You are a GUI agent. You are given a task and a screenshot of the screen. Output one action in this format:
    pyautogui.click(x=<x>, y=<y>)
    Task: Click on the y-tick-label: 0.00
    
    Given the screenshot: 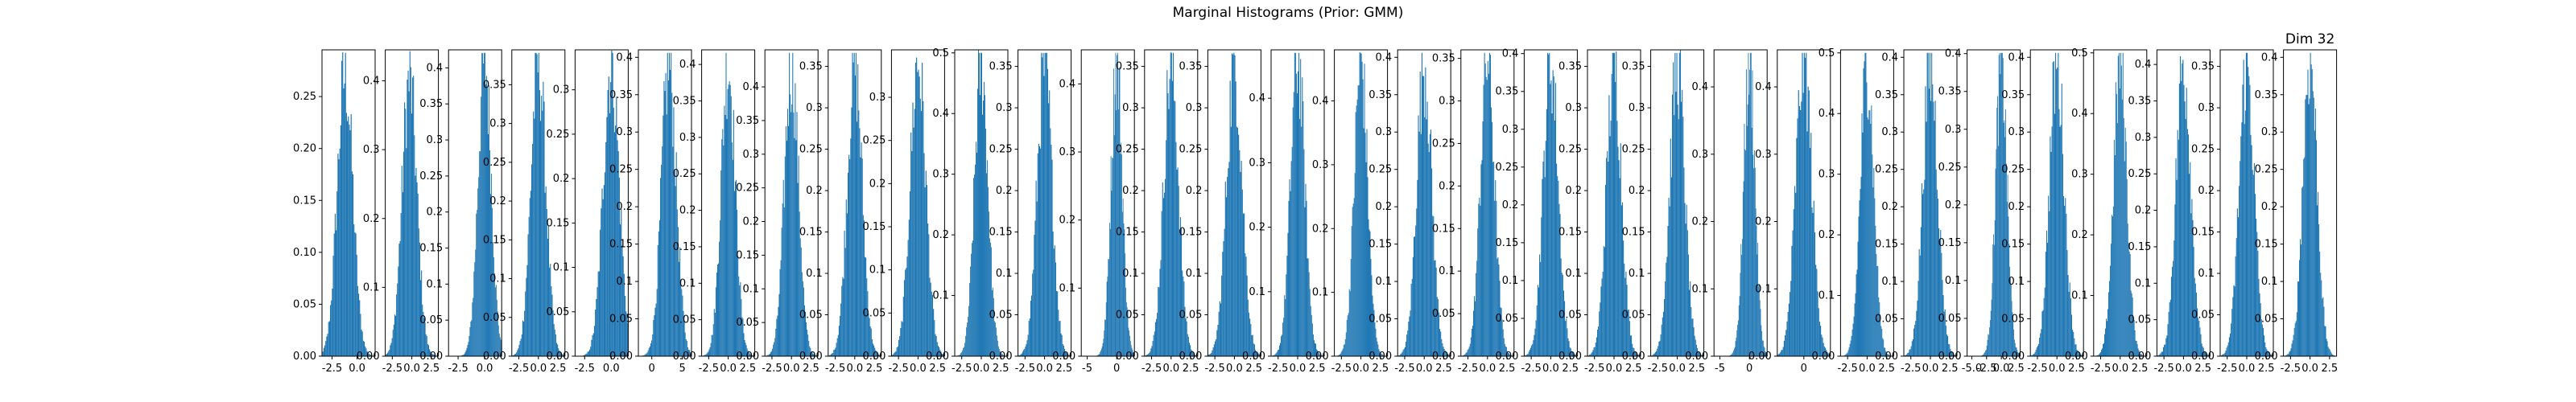 What is the action you would take?
    pyautogui.click(x=304, y=357)
    